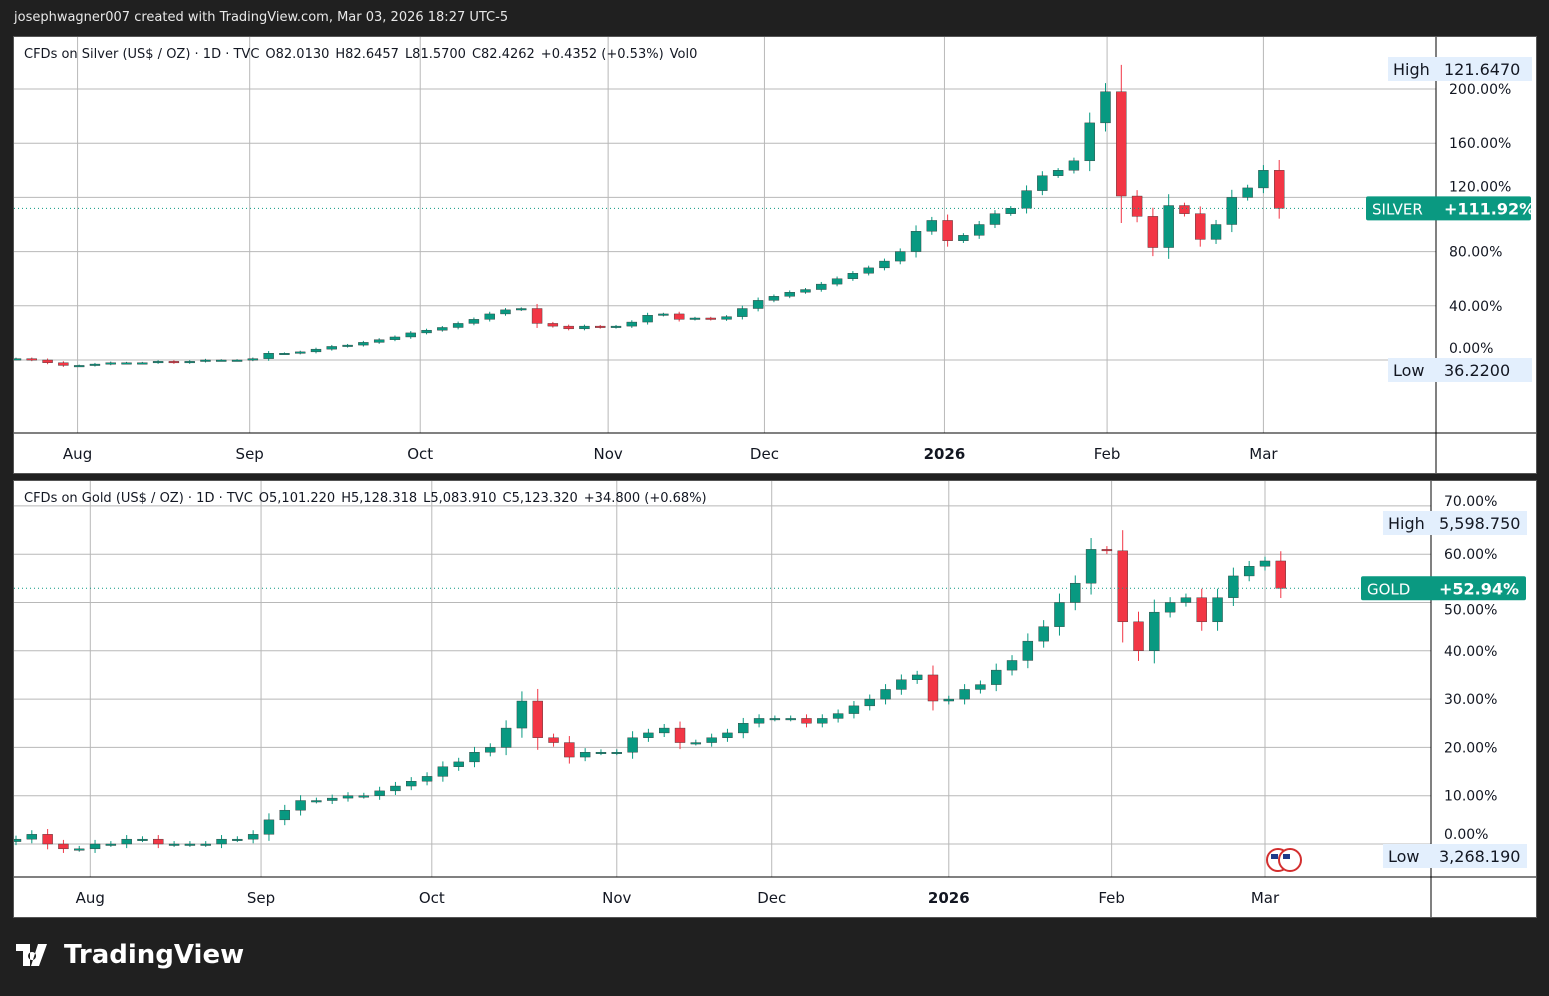 The width and height of the screenshot is (1549, 996). I want to click on time-tick-label: Dec, so click(764, 454).